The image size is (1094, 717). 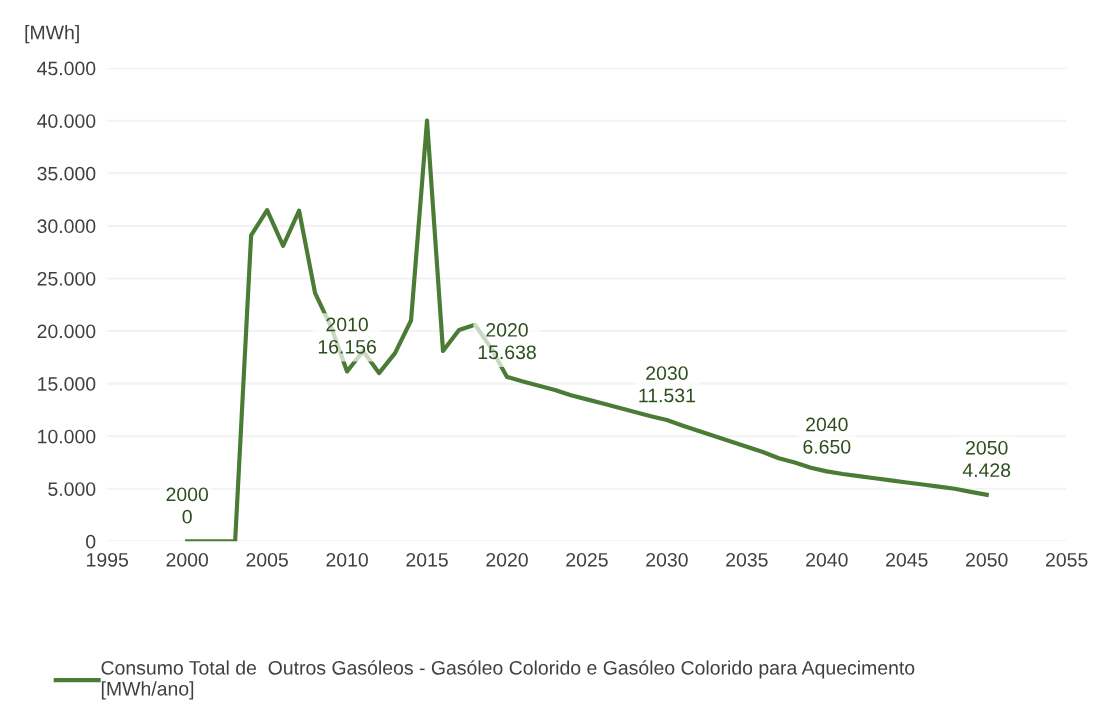 What do you see at coordinates (907, 559) in the screenshot?
I see `x-tick-label: 2045` at bounding box center [907, 559].